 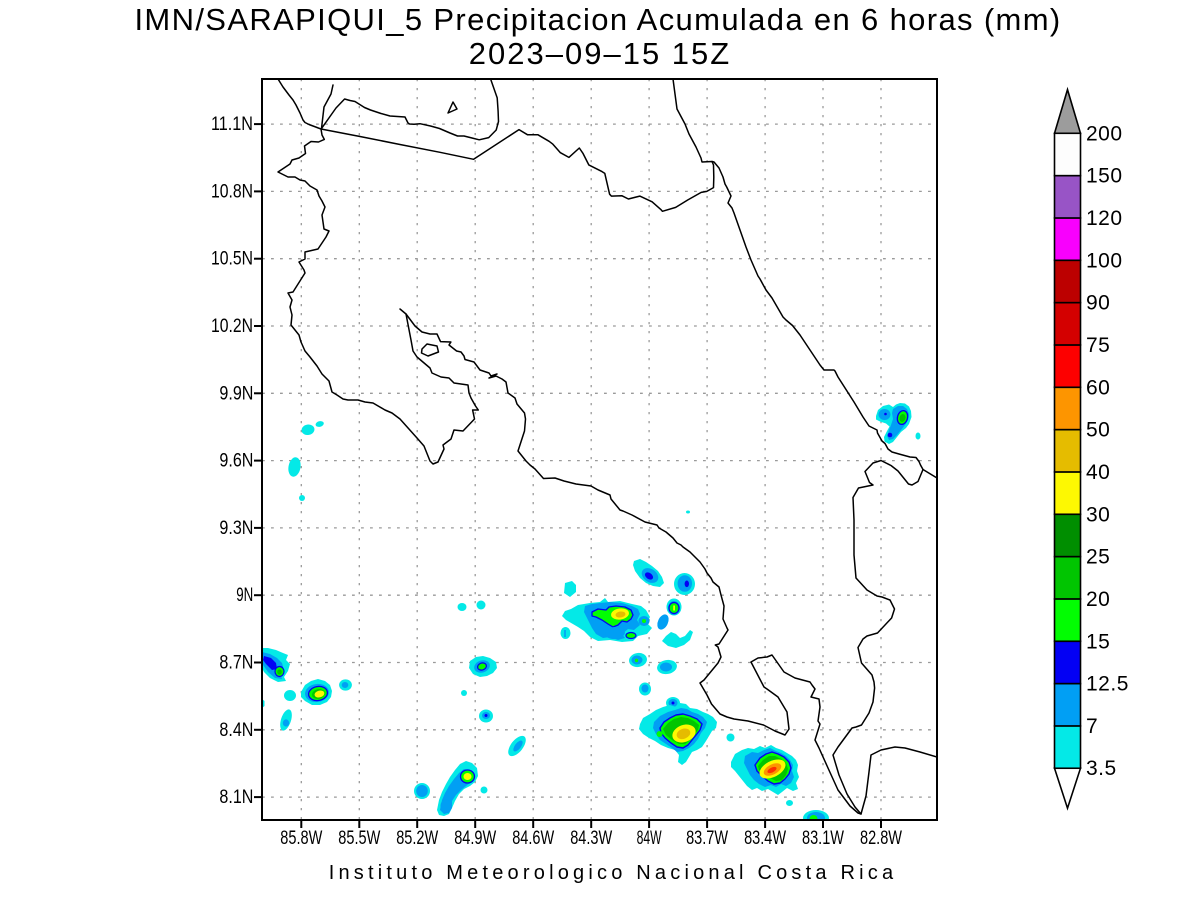 What do you see at coordinates (823, 838) in the screenshot?
I see `svg-text: 83.1W` at bounding box center [823, 838].